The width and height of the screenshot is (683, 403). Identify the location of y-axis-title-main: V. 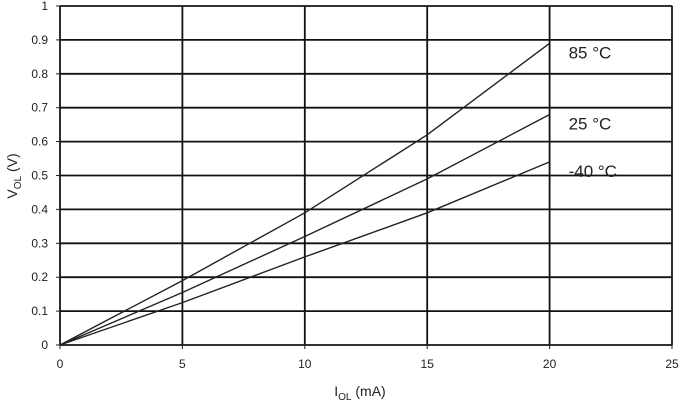
(12, 194).